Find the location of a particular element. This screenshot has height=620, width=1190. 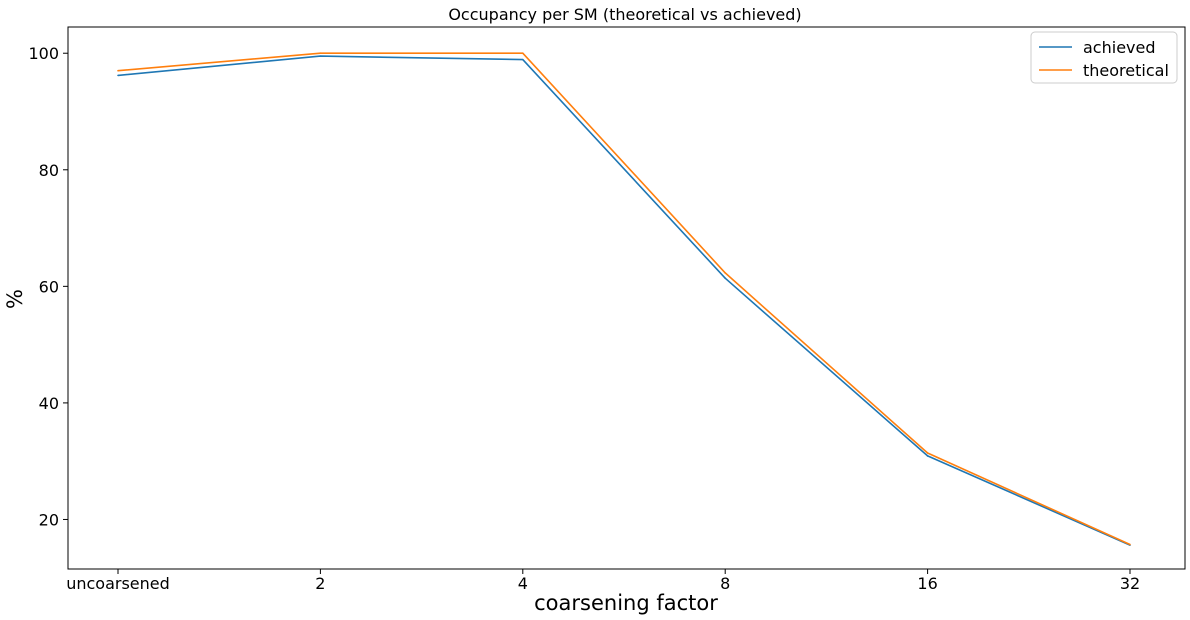

y-axis: 20 40 60 80 100 is located at coordinates (48, 286).